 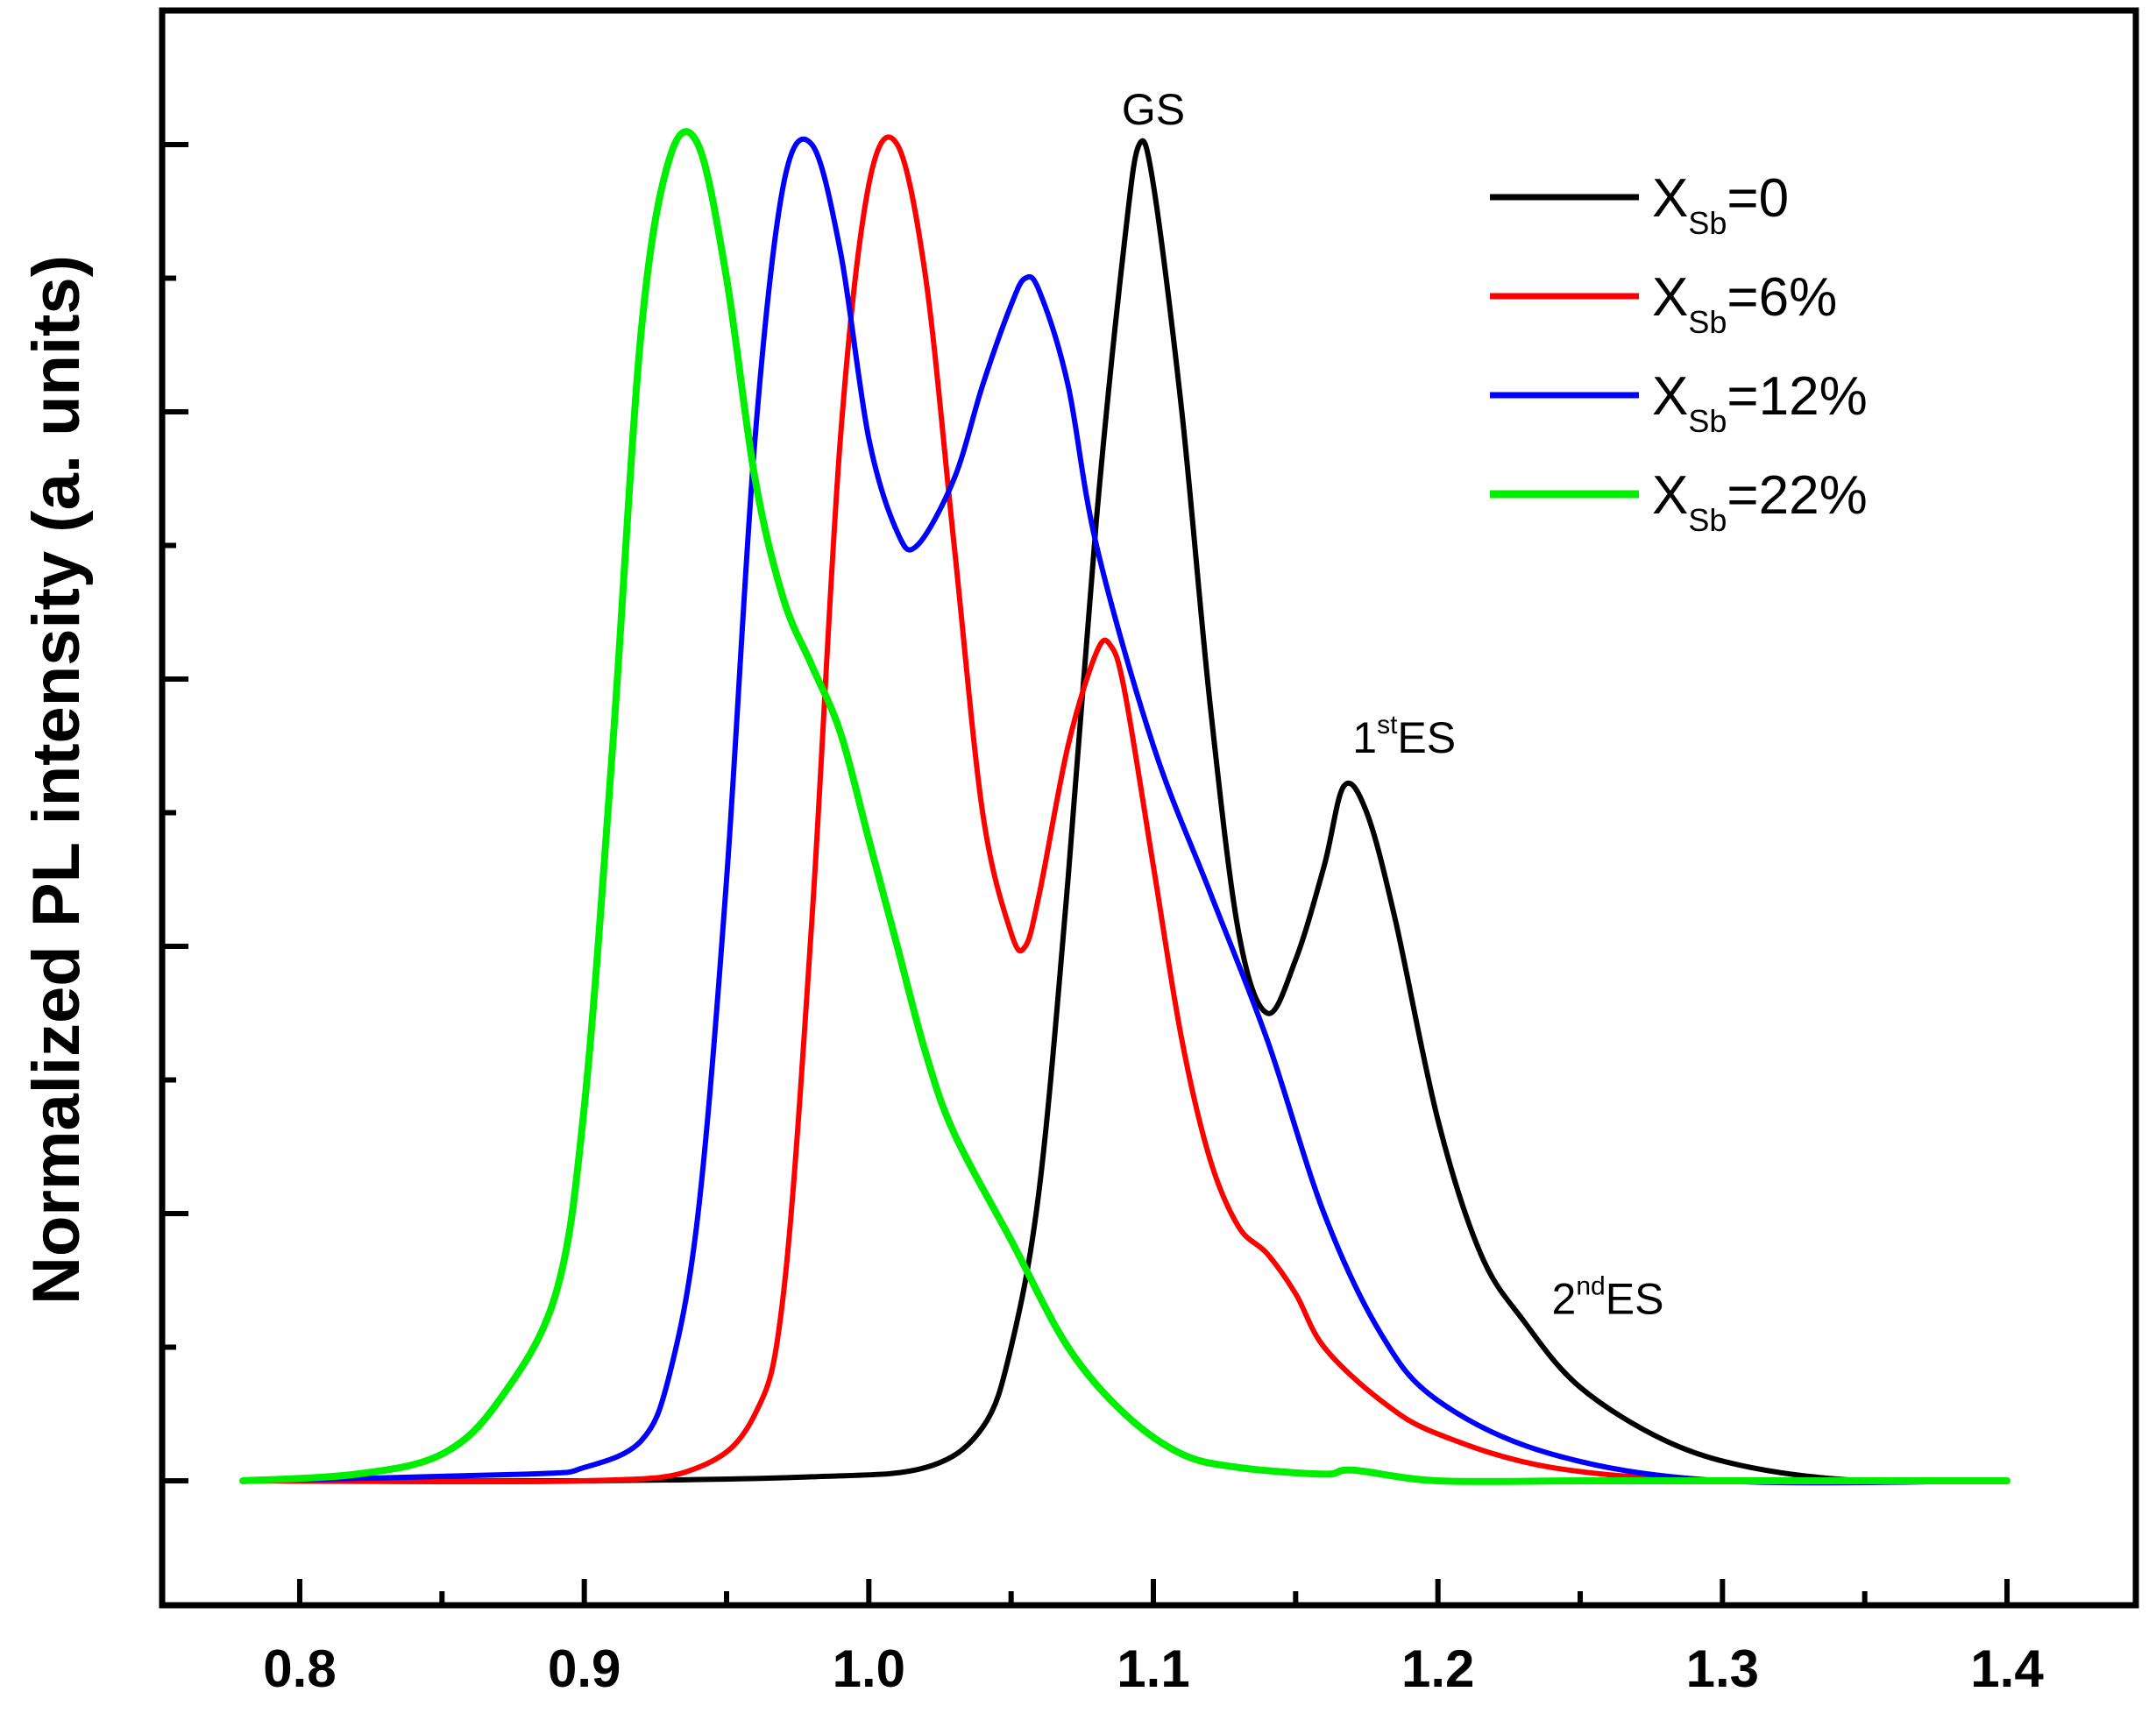 What do you see at coordinates (299, 1668) in the screenshot?
I see `x-tick-label: 0.8` at bounding box center [299, 1668].